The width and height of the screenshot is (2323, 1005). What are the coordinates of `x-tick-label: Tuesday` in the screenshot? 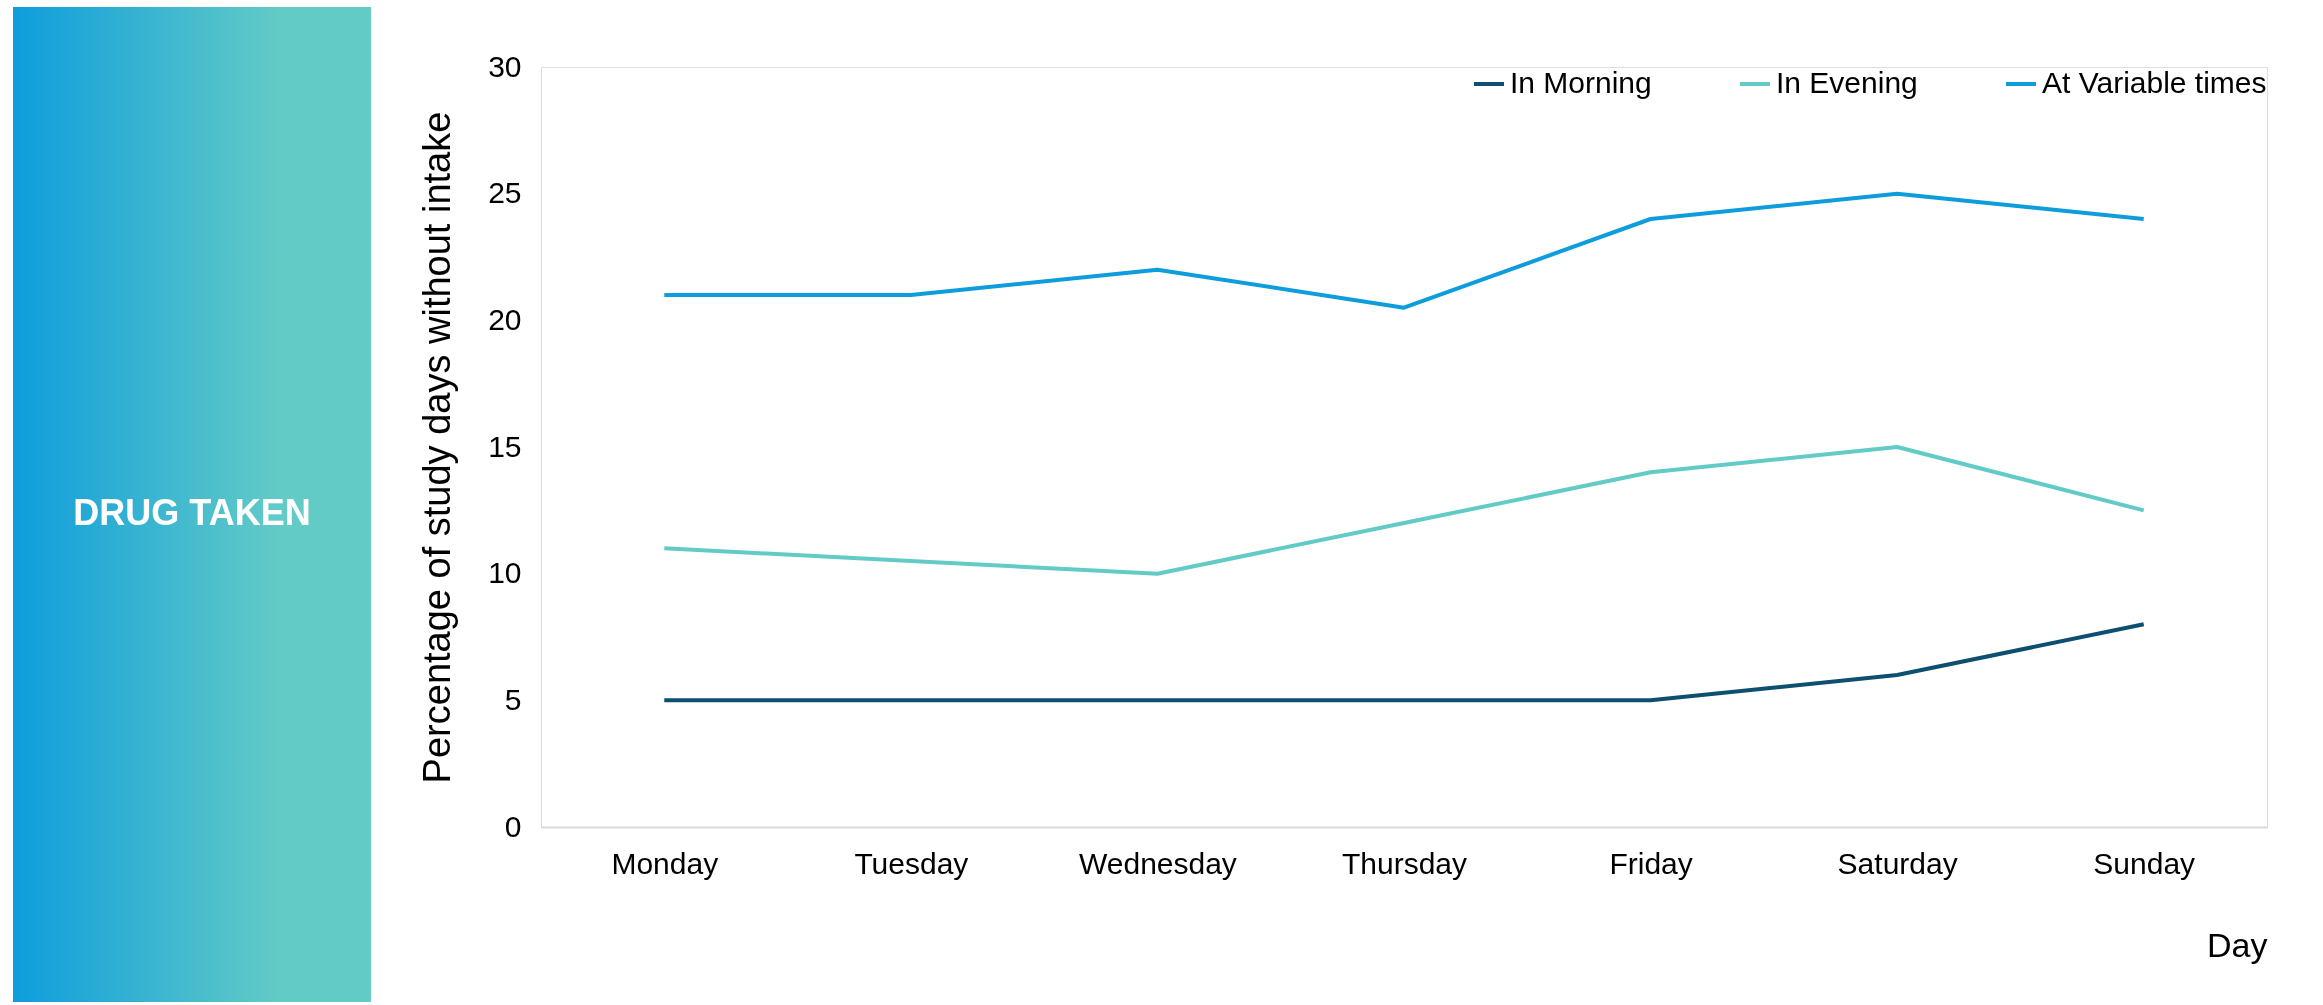 It's located at (911, 863).